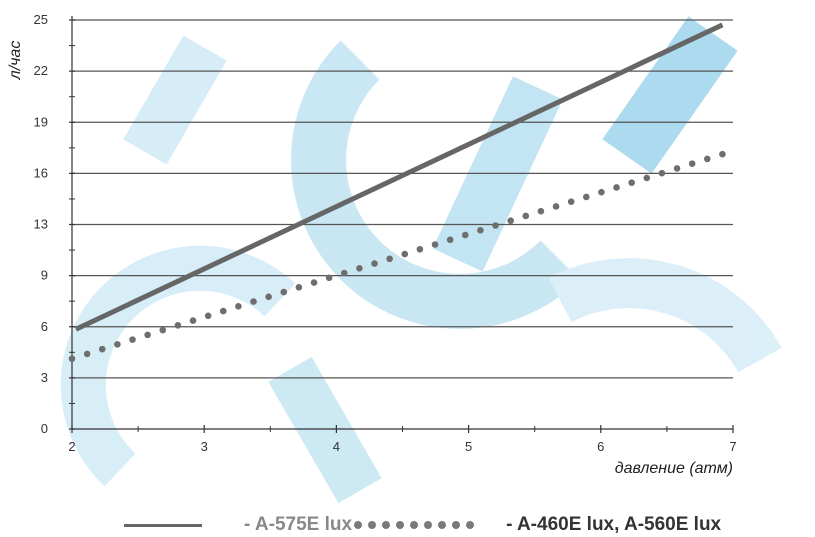 This screenshot has height=537, width=815. Describe the element at coordinates (41, 19) in the screenshot. I see `y-tick-label: 25` at that location.